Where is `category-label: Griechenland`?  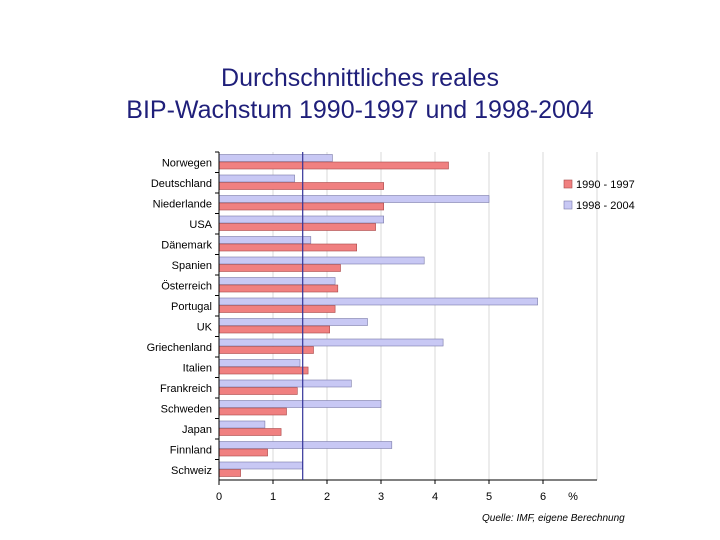 category-label: Griechenland is located at coordinates (179, 348).